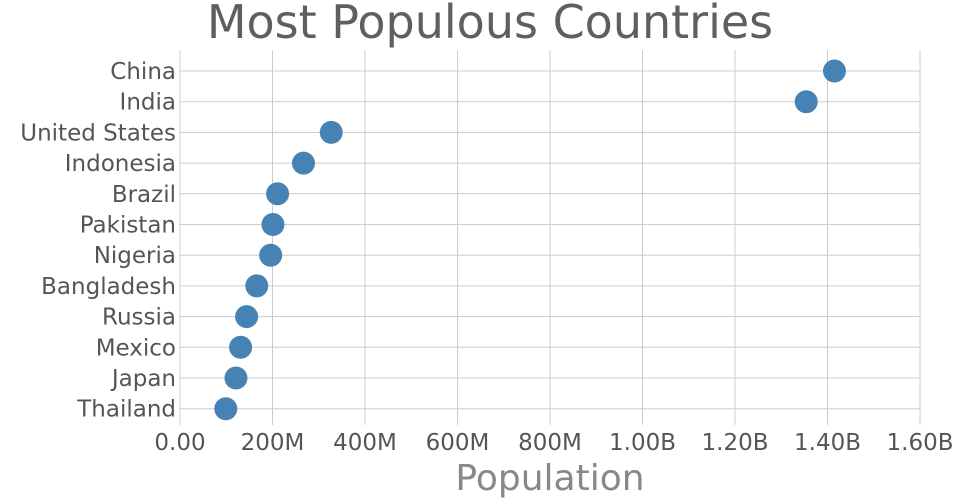 This screenshot has height=500, width=960. What do you see at coordinates (128, 226) in the screenshot?
I see `category-label: Pakistan` at bounding box center [128, 226].